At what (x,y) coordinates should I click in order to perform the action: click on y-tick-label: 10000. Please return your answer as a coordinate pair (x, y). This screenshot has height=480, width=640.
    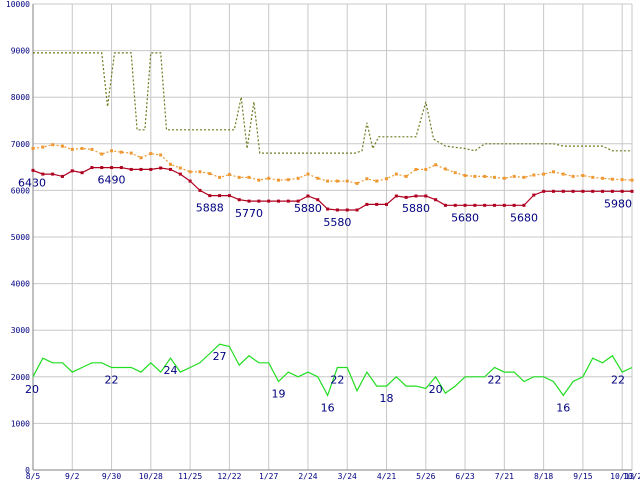
    Looking at the image, I should click on (18, 4).